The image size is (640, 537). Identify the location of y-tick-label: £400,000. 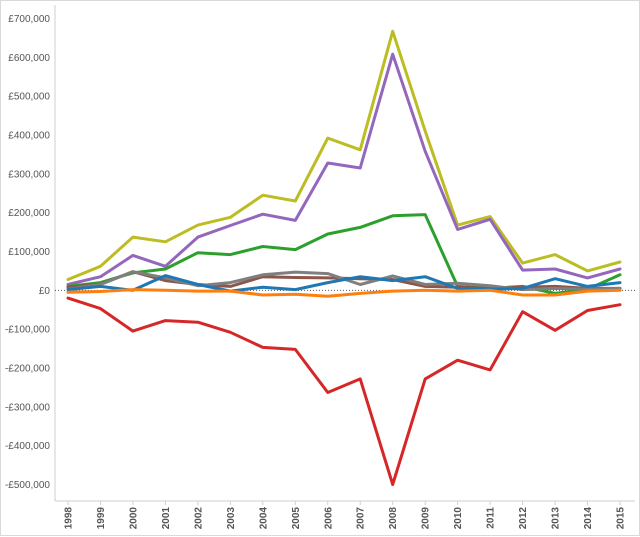
(29, 136).